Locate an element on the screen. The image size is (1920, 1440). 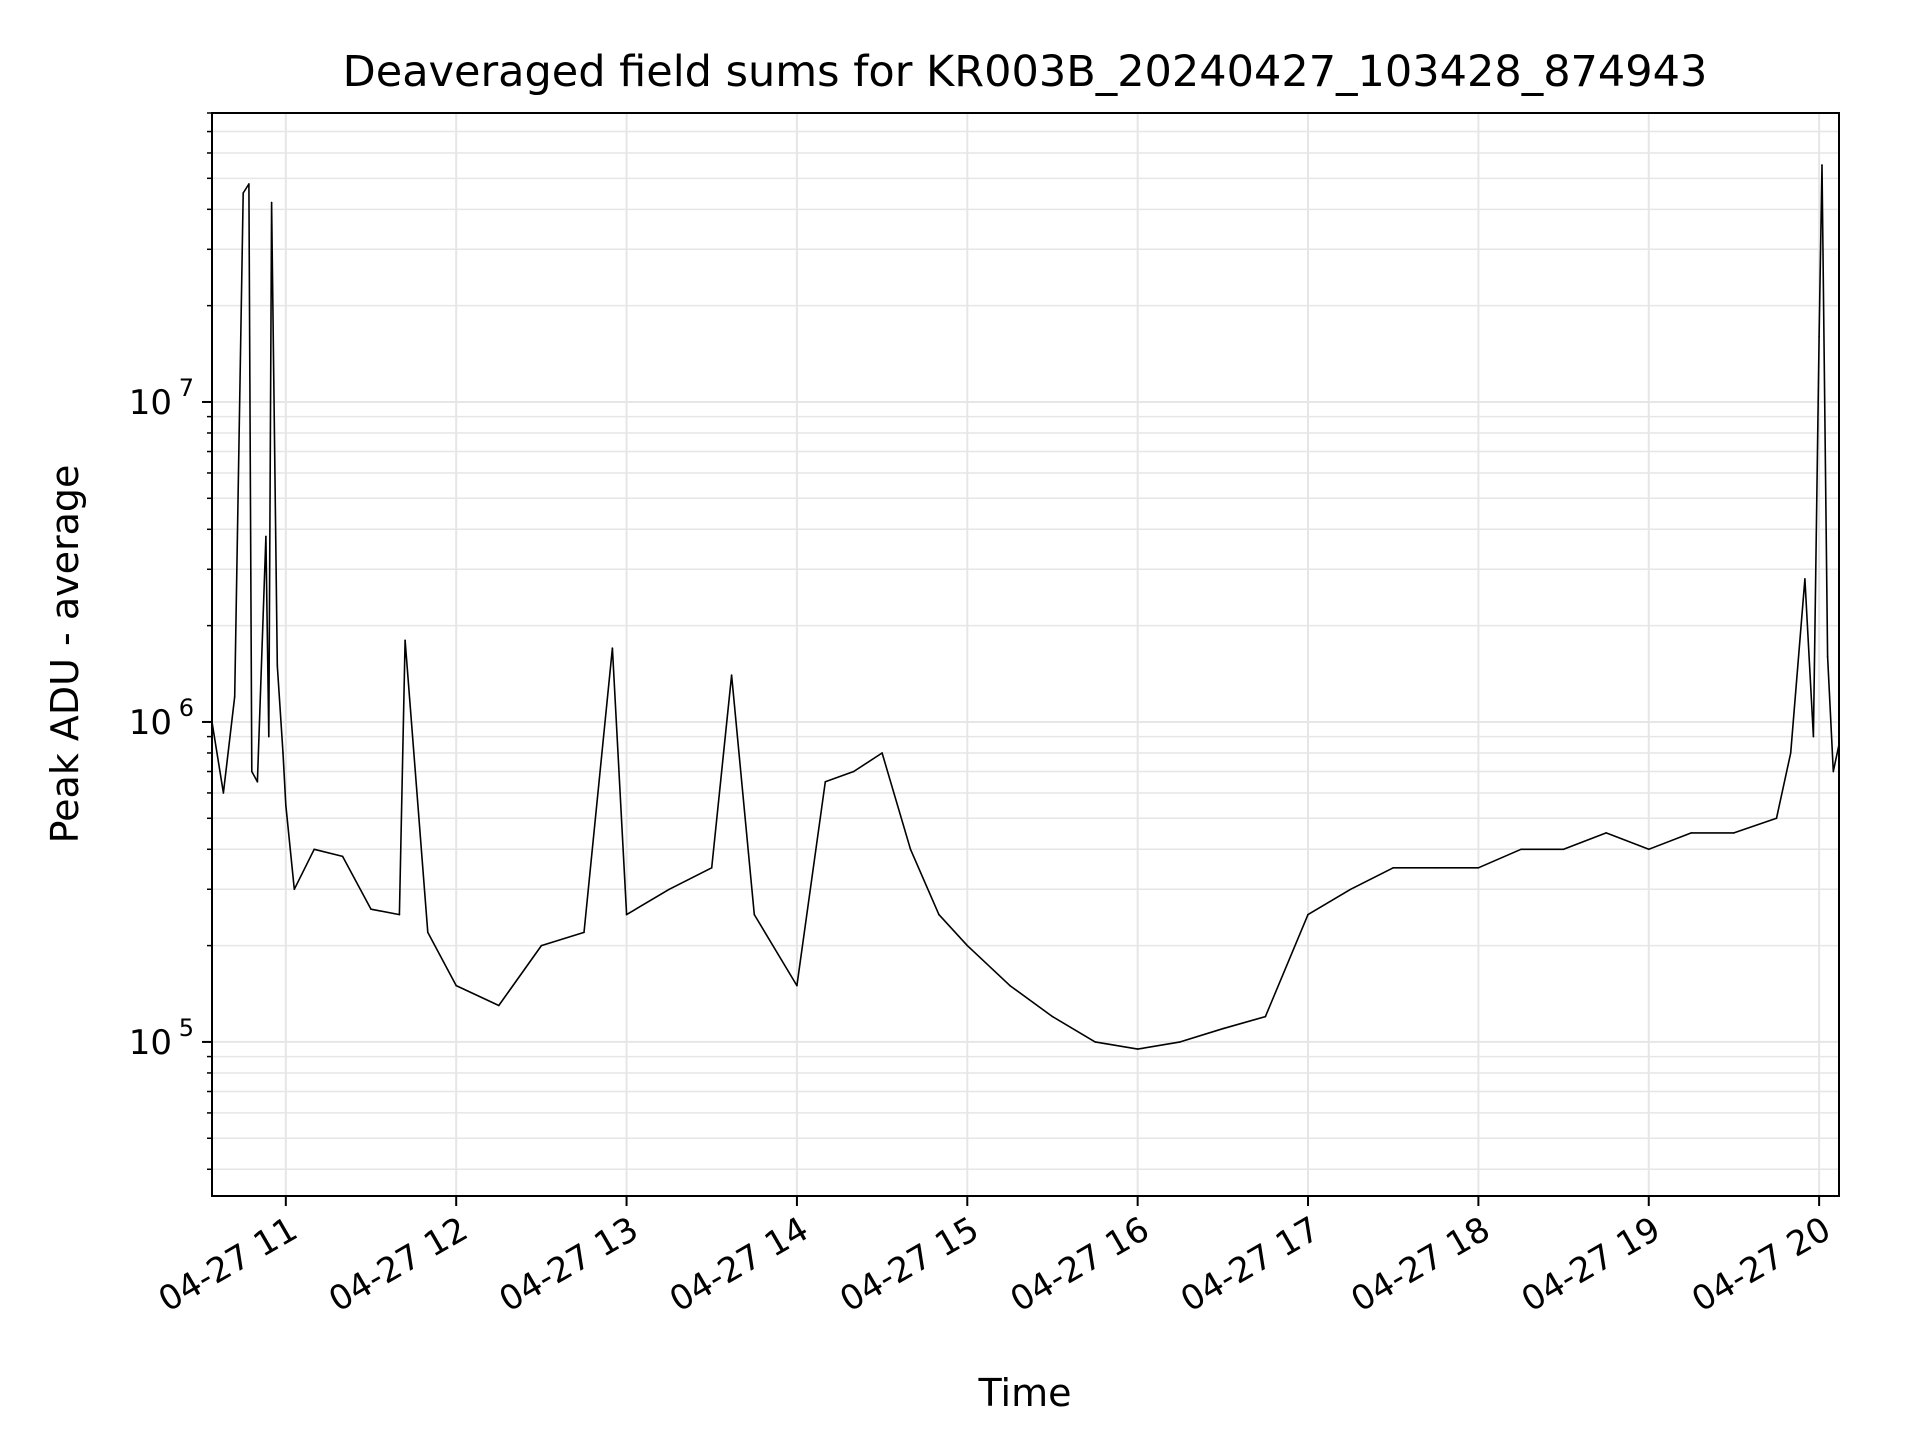
y-tick-exponent: 7 is located at coordinates (186, 388).